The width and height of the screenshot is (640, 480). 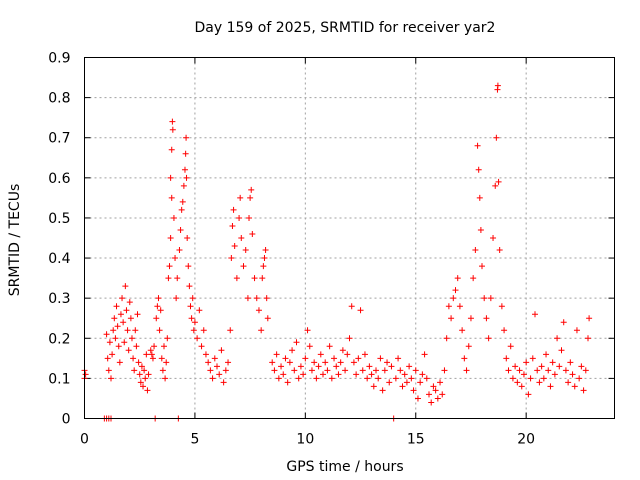 I want to click on y-axis-label: SRMTID / TECUs, so click(x=15, y=240).